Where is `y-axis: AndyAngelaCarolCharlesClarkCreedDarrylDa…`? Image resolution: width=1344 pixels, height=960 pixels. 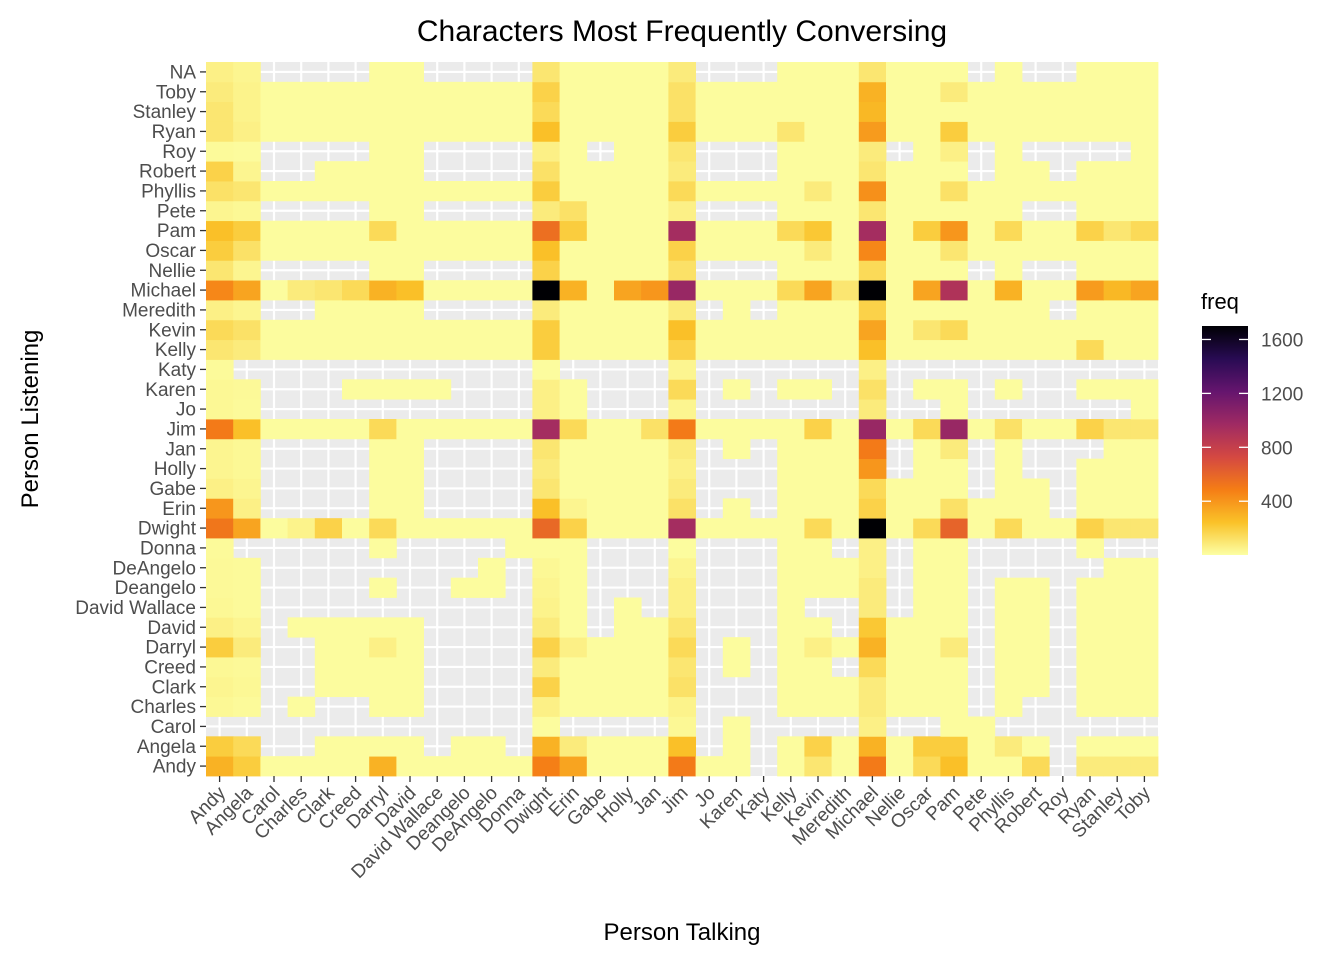
y-axis: AndyAngelaCarolCharlesClarkCreedDarrylDa… is located at coordinates (140, 420).